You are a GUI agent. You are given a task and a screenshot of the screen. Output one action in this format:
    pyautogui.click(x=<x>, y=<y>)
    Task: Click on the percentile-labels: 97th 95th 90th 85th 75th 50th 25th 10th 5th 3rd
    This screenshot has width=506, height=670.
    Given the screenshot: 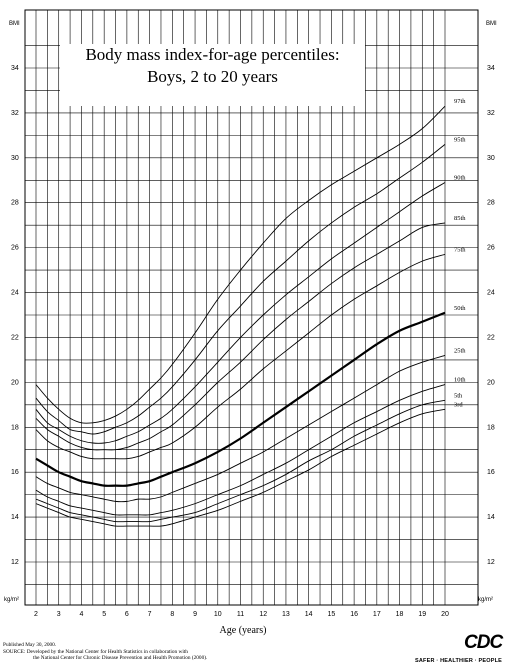 What is the action you would take?
    pyautogui.click(x=460, y=253)
    